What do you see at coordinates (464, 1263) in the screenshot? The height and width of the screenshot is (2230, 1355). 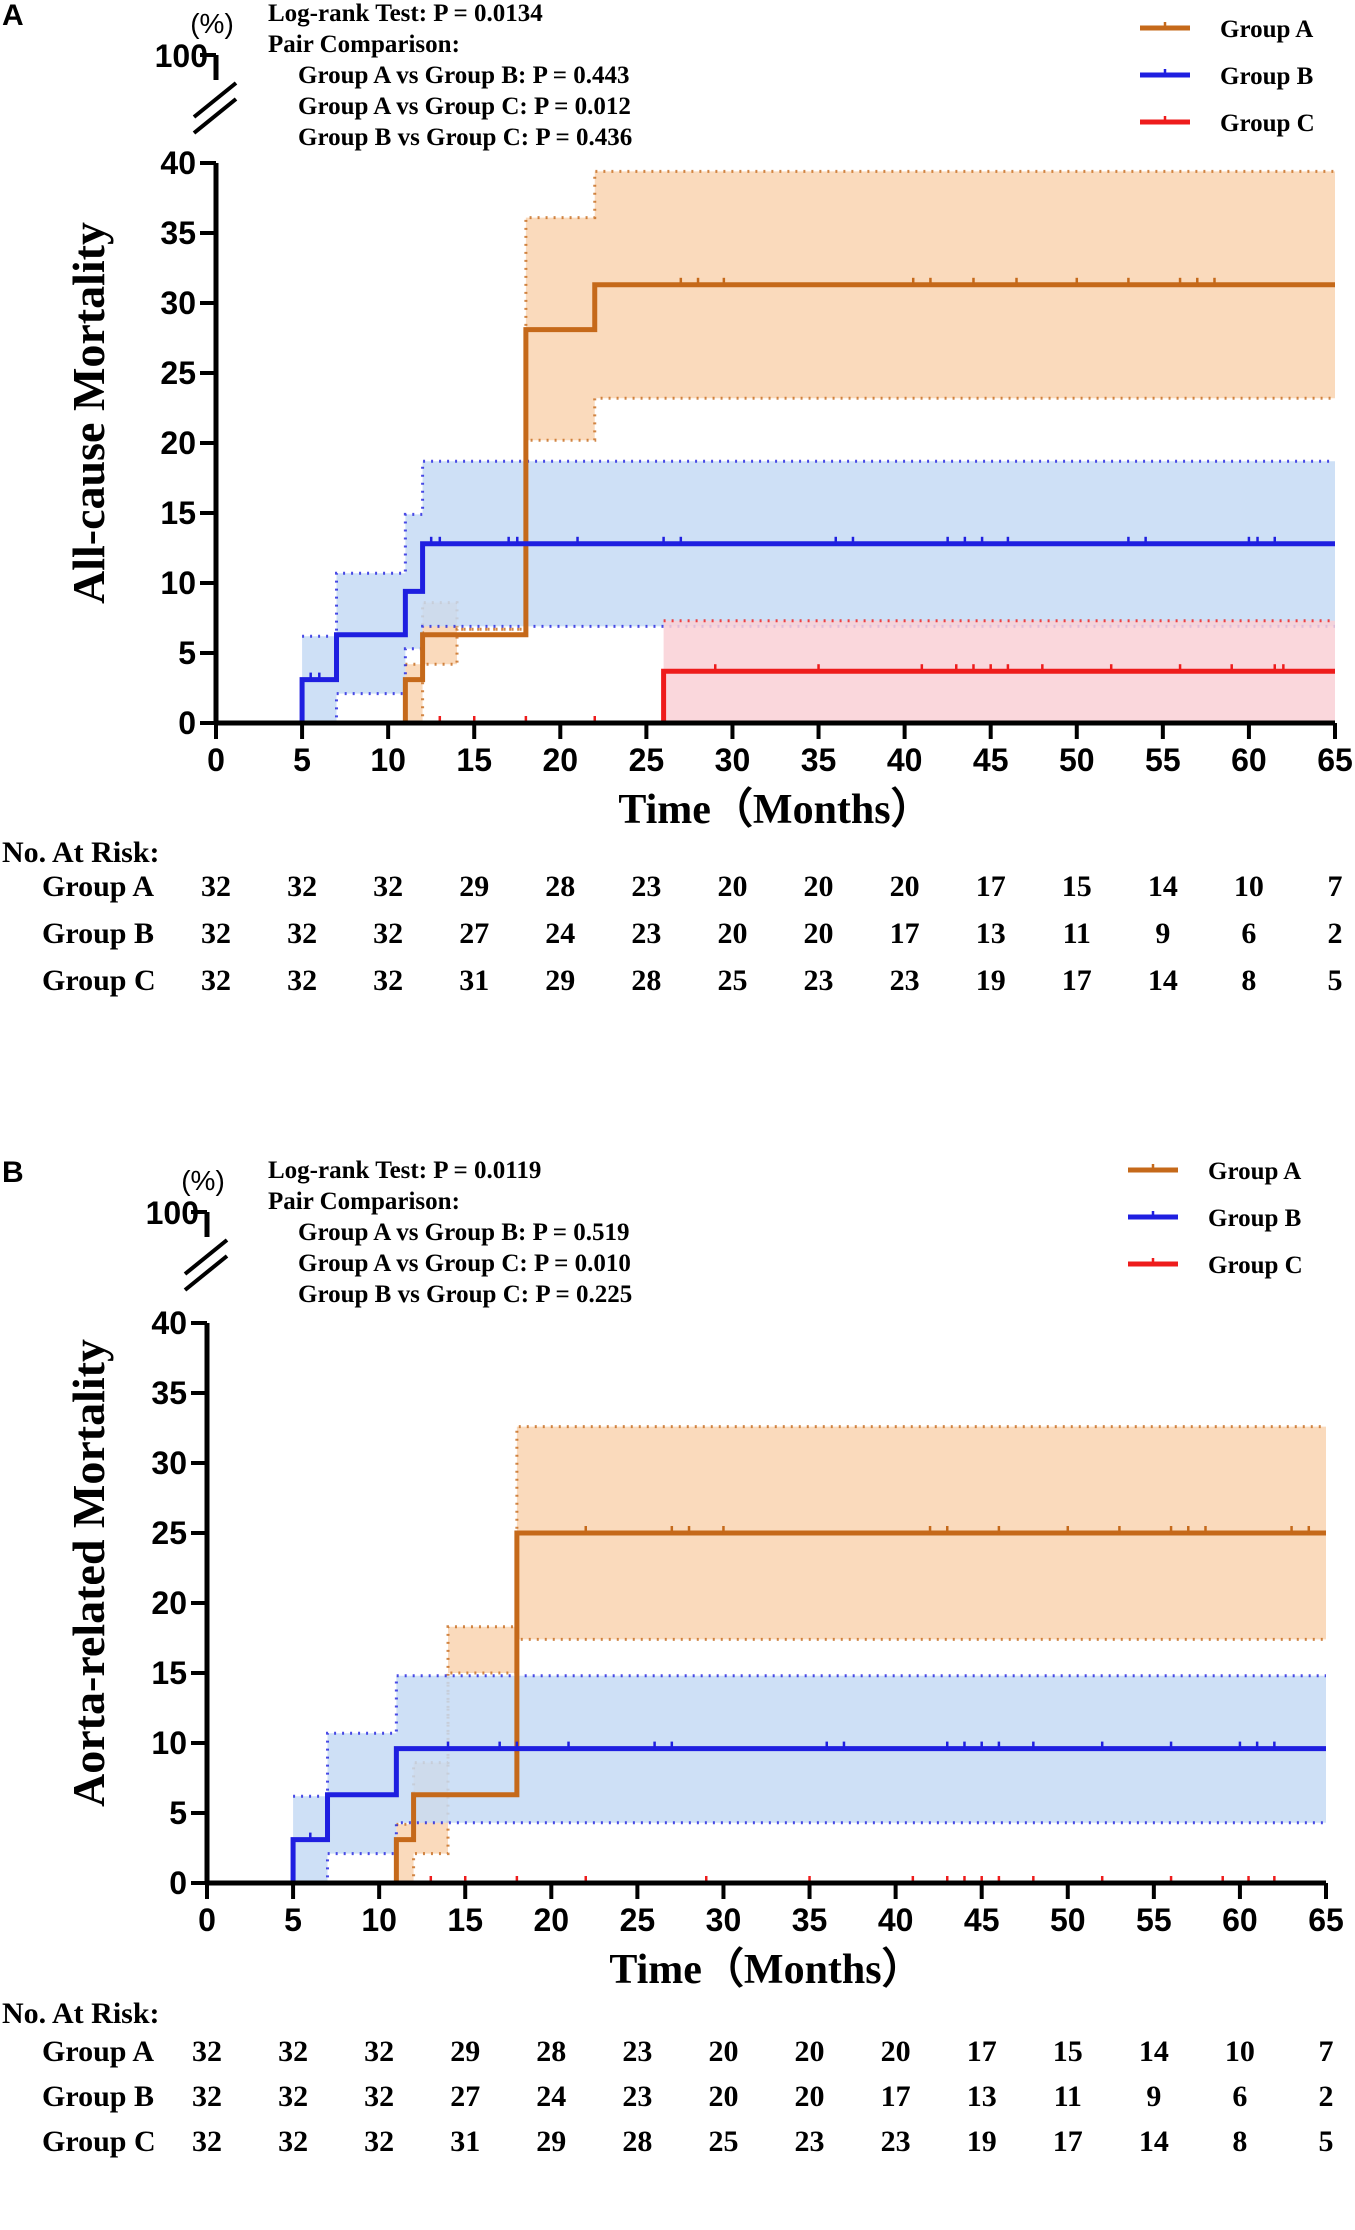 I see `pair-comparison-stat: Group A vs Group C: P = 0.010` at bounding box center [464, 1263].